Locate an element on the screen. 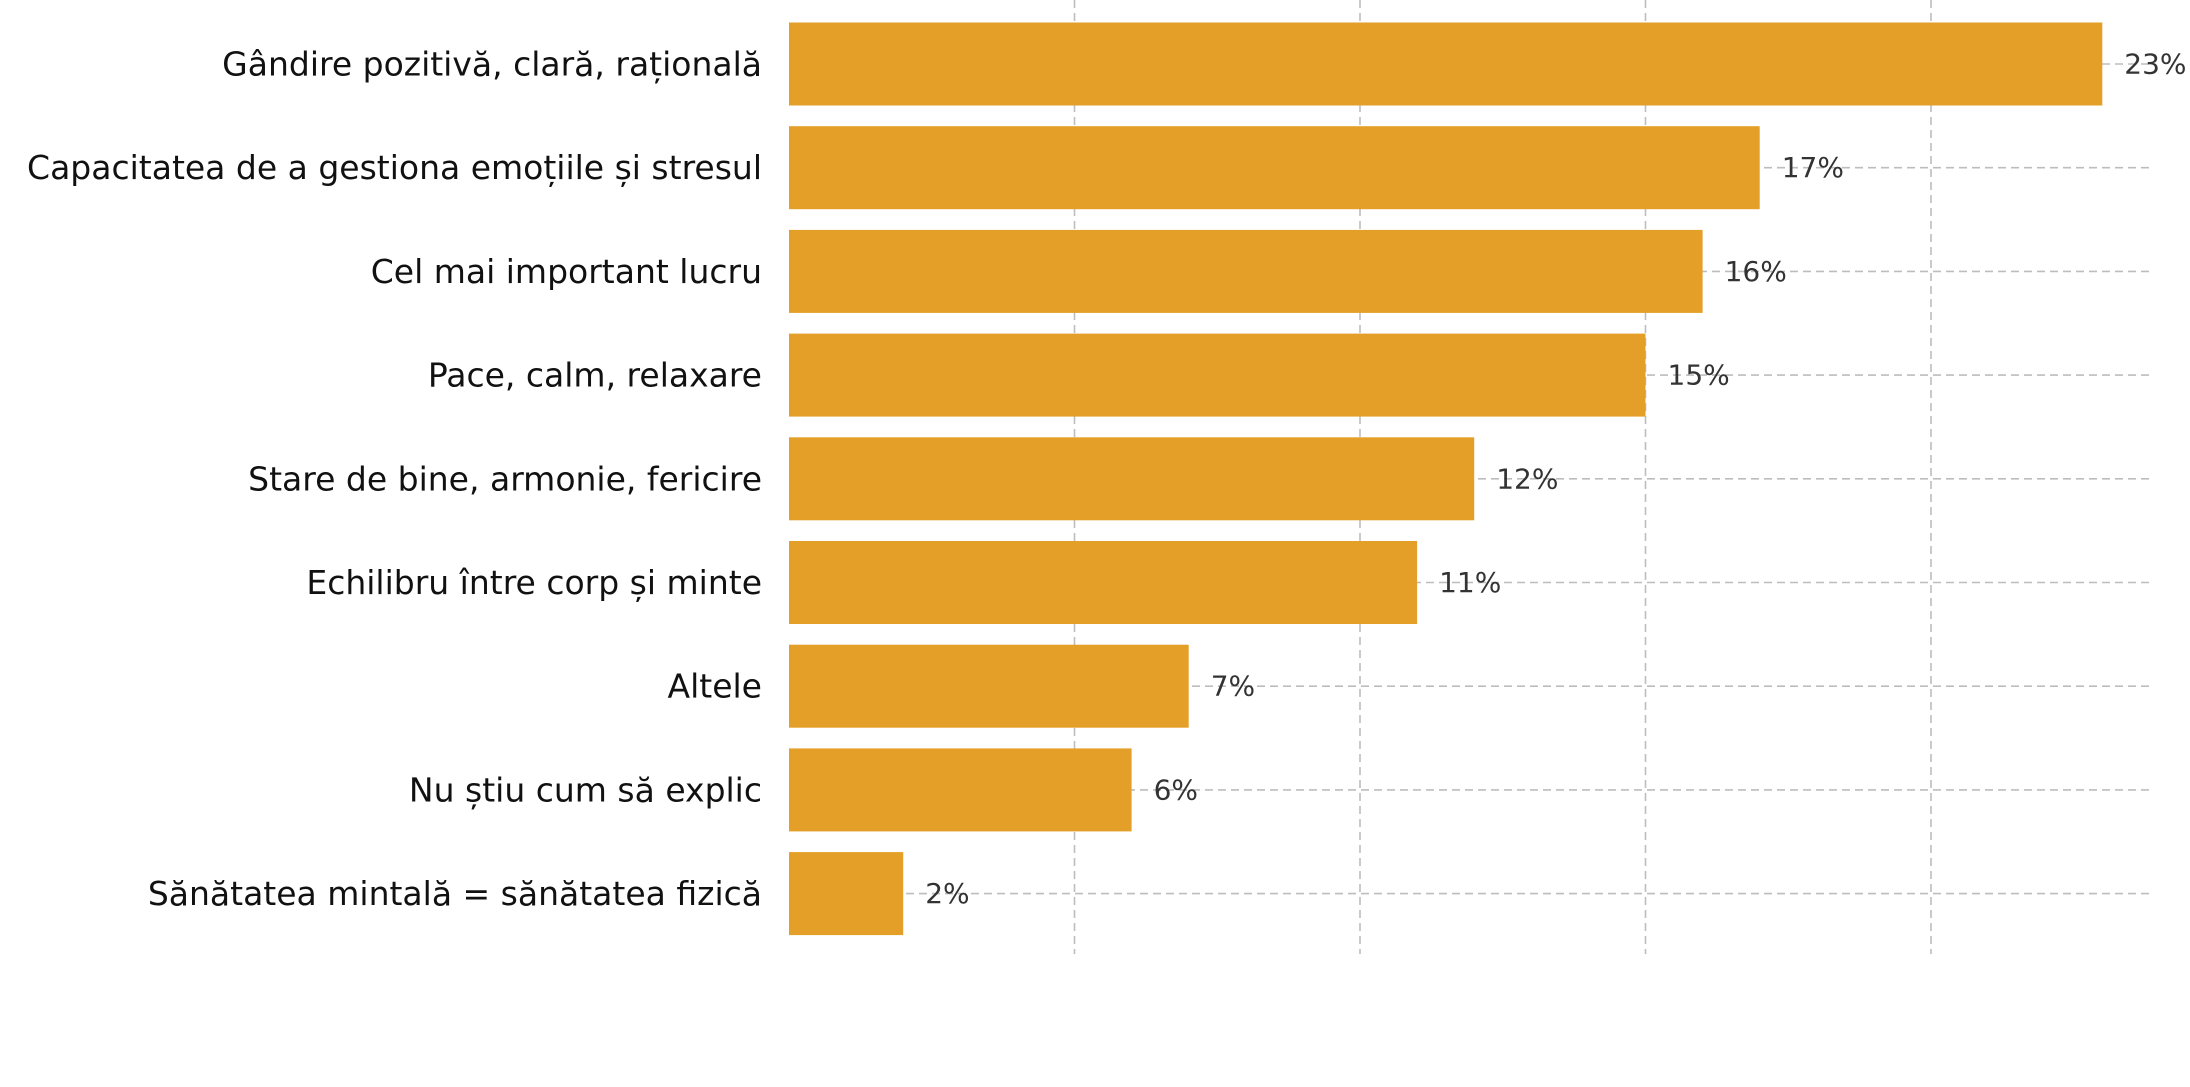 This screenshot has width=2190, height=1087. value-label: 15% is located at coordinates (1699, 375).